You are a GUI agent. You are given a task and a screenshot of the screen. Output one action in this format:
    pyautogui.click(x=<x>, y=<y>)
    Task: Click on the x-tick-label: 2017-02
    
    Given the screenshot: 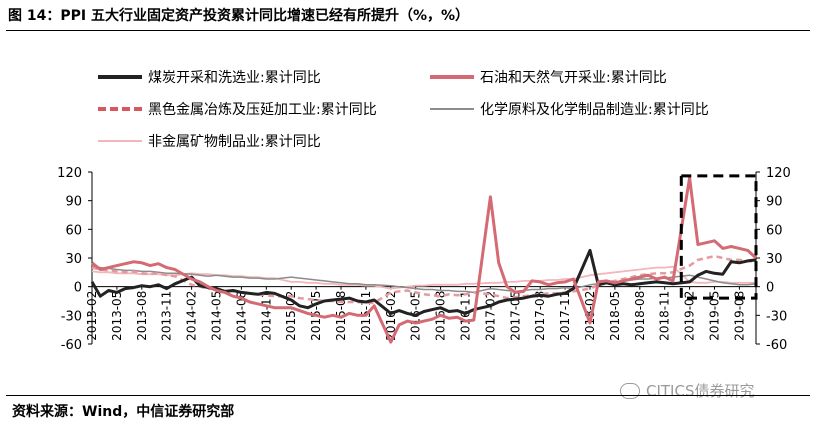 What is the action you would take?
    pyautogui.click(x=490, y=316)
    